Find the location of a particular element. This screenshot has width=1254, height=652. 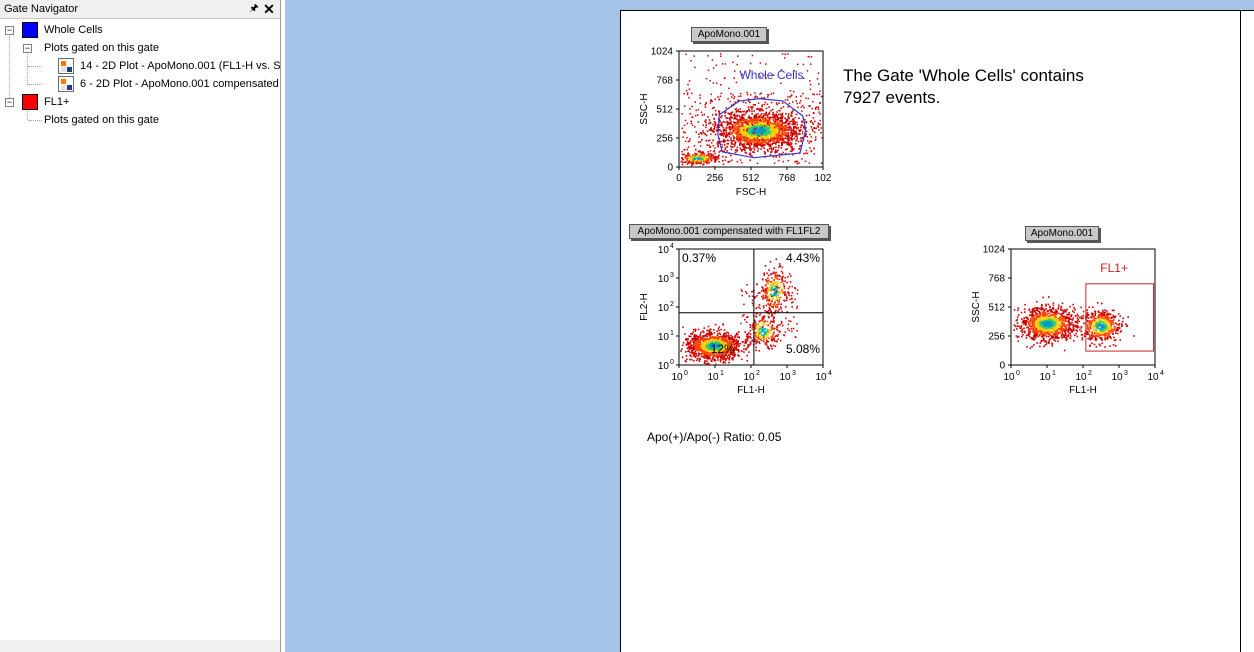

pin-icon: 🖈 is located at coordinates (254, 8).